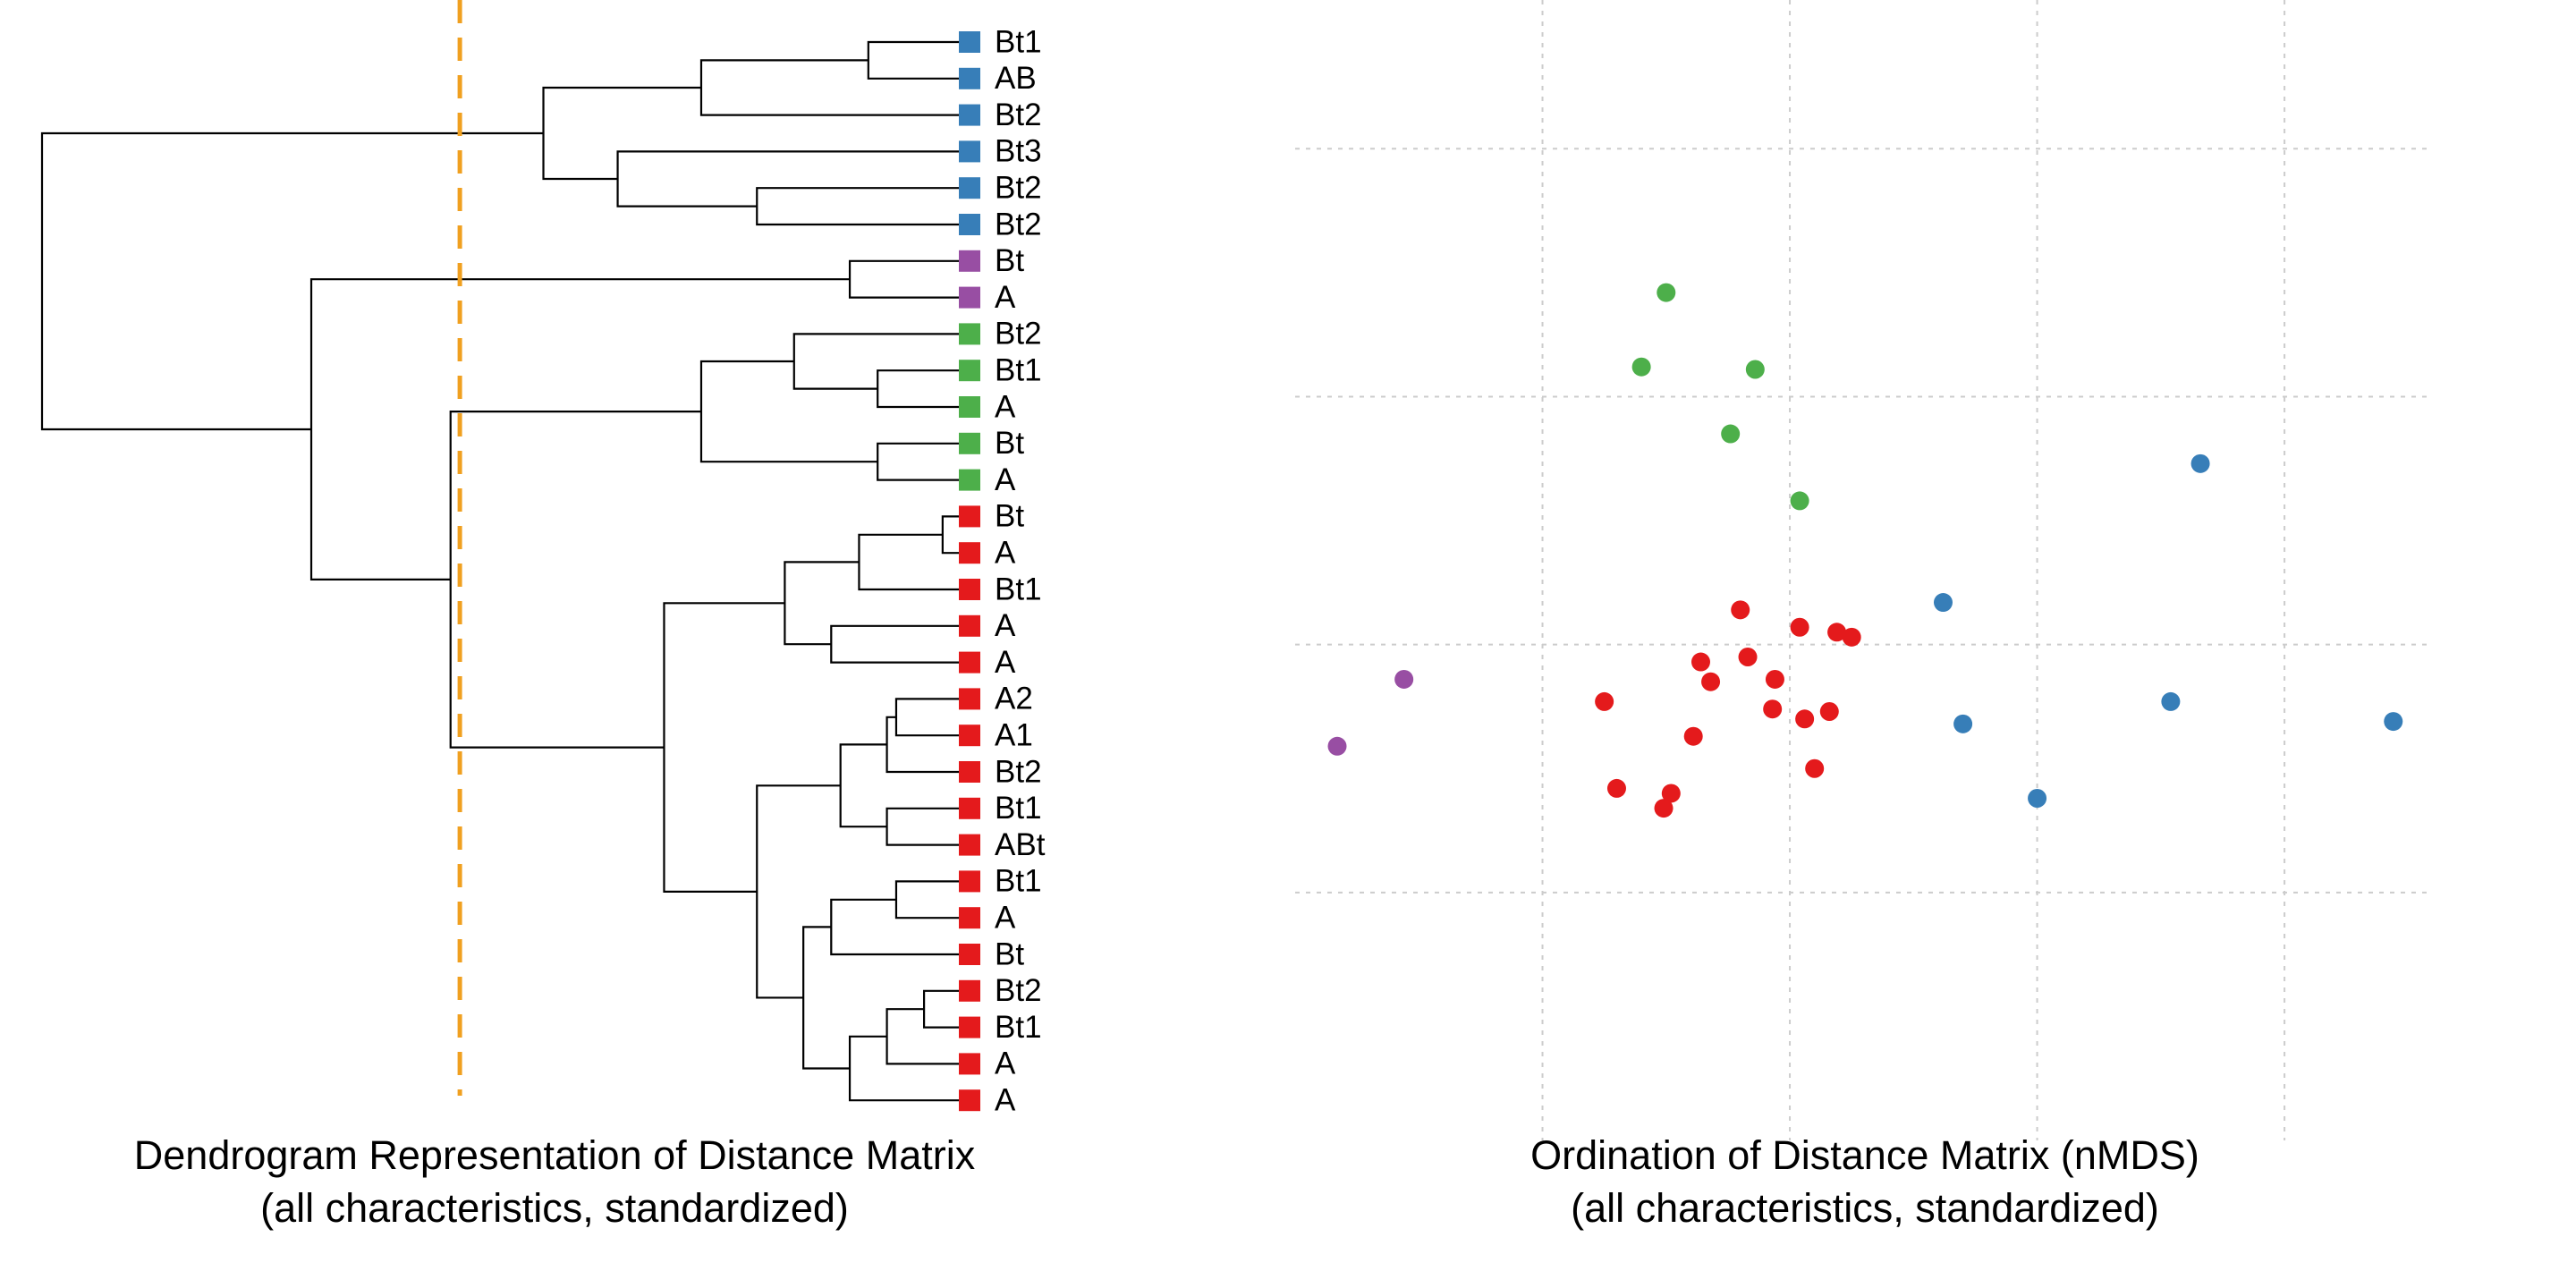 This screenshot has height=1288, width=2576. I want to click on nmds-subtitle: (all characteristics, standardized), so click(1865, 1208).